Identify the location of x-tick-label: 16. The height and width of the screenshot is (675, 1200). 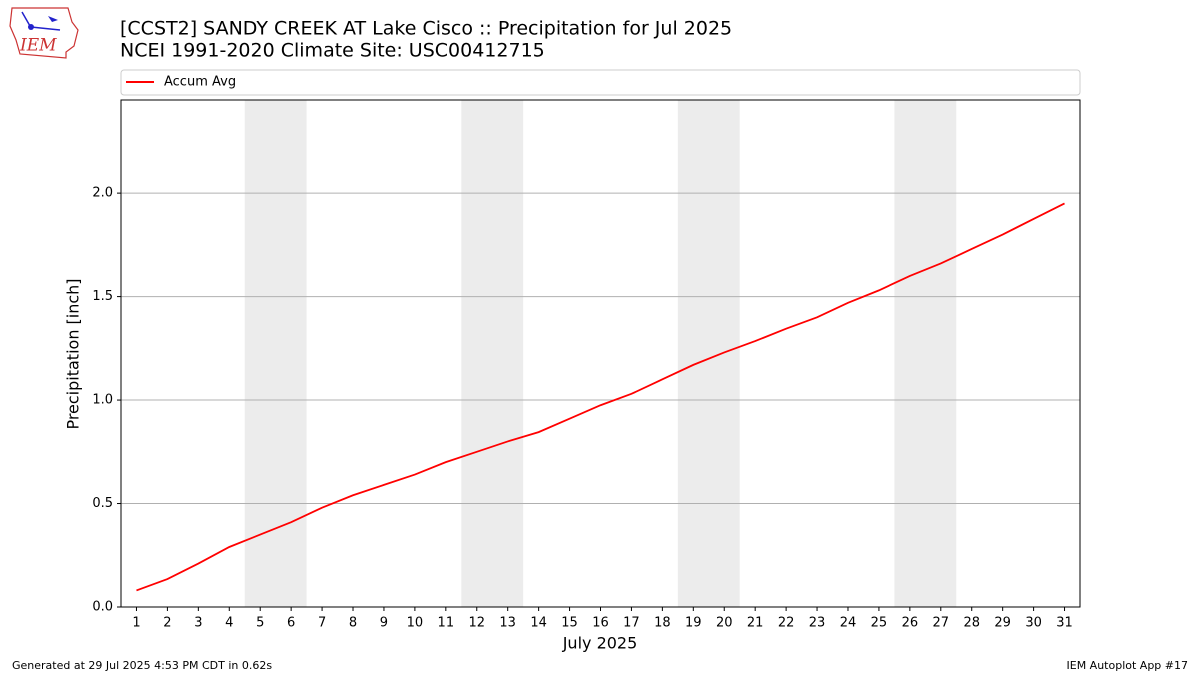
(600, 623).